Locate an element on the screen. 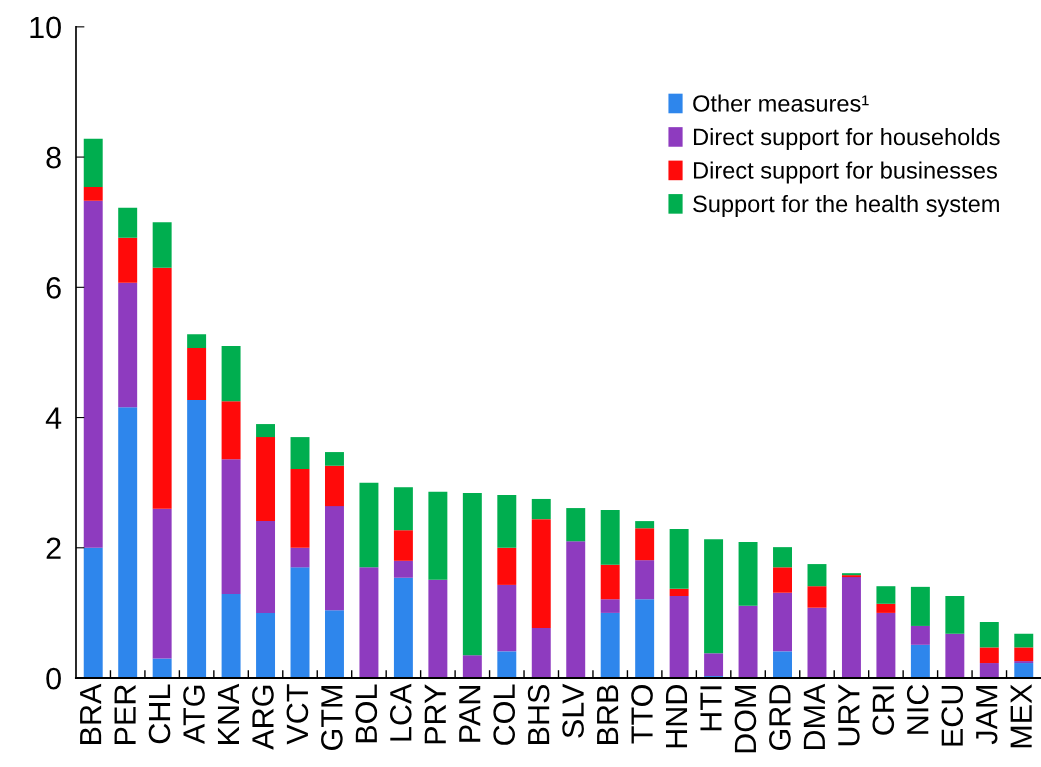  y-tick-label: 10 is located at coordinates (45, 27).